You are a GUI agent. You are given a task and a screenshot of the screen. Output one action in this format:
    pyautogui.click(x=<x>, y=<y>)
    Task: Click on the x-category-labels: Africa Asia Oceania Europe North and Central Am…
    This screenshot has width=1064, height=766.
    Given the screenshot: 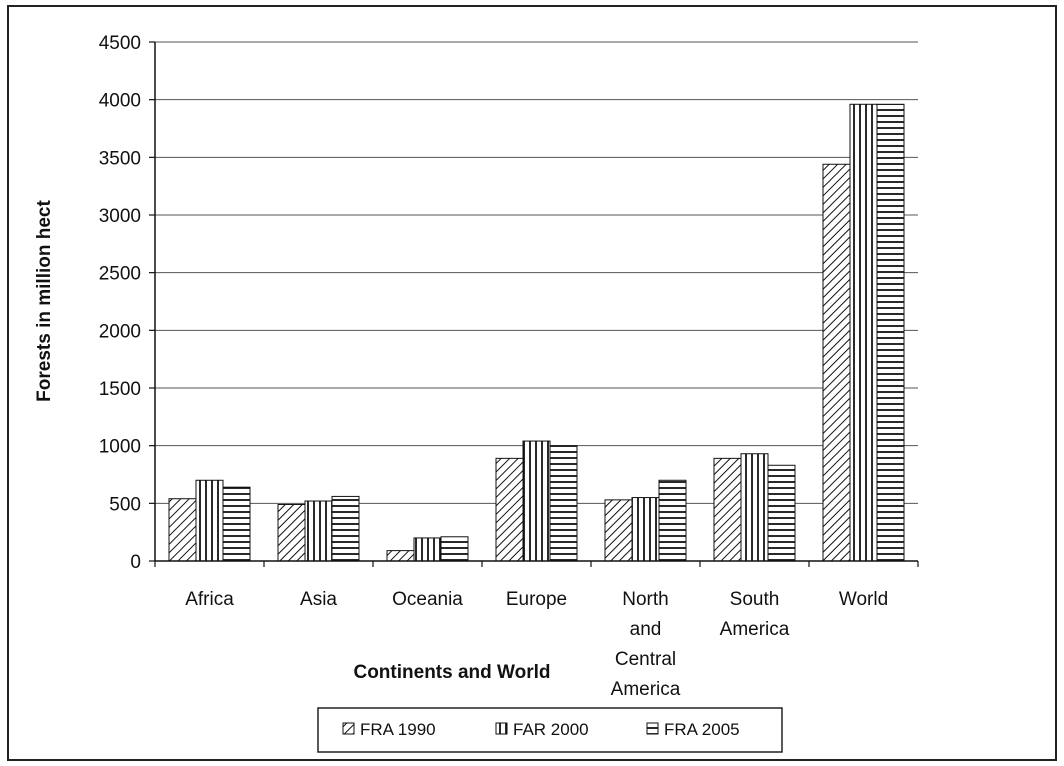 What is the action you would take?
    pyautogui.click(x=536, y=644)
    